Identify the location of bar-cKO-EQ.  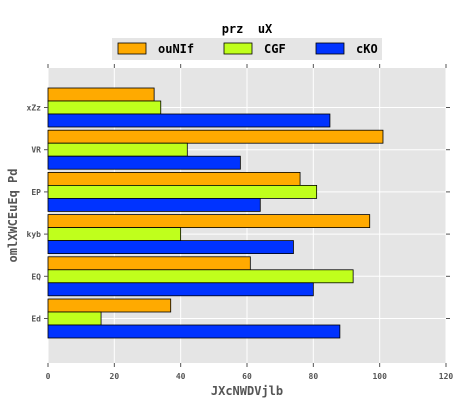
(180, 289).